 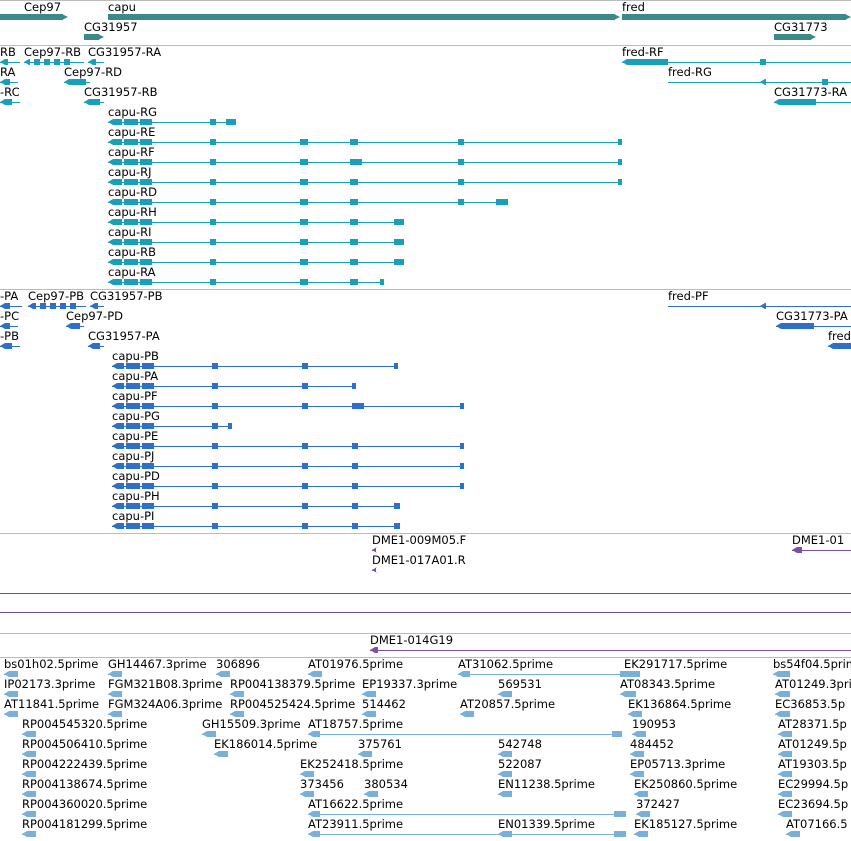 What do you see at coordinates (124, 339) in the screenshot?
I see `feature-cg31957-pa: CG31957-PA` at bounding box center [124, 339].